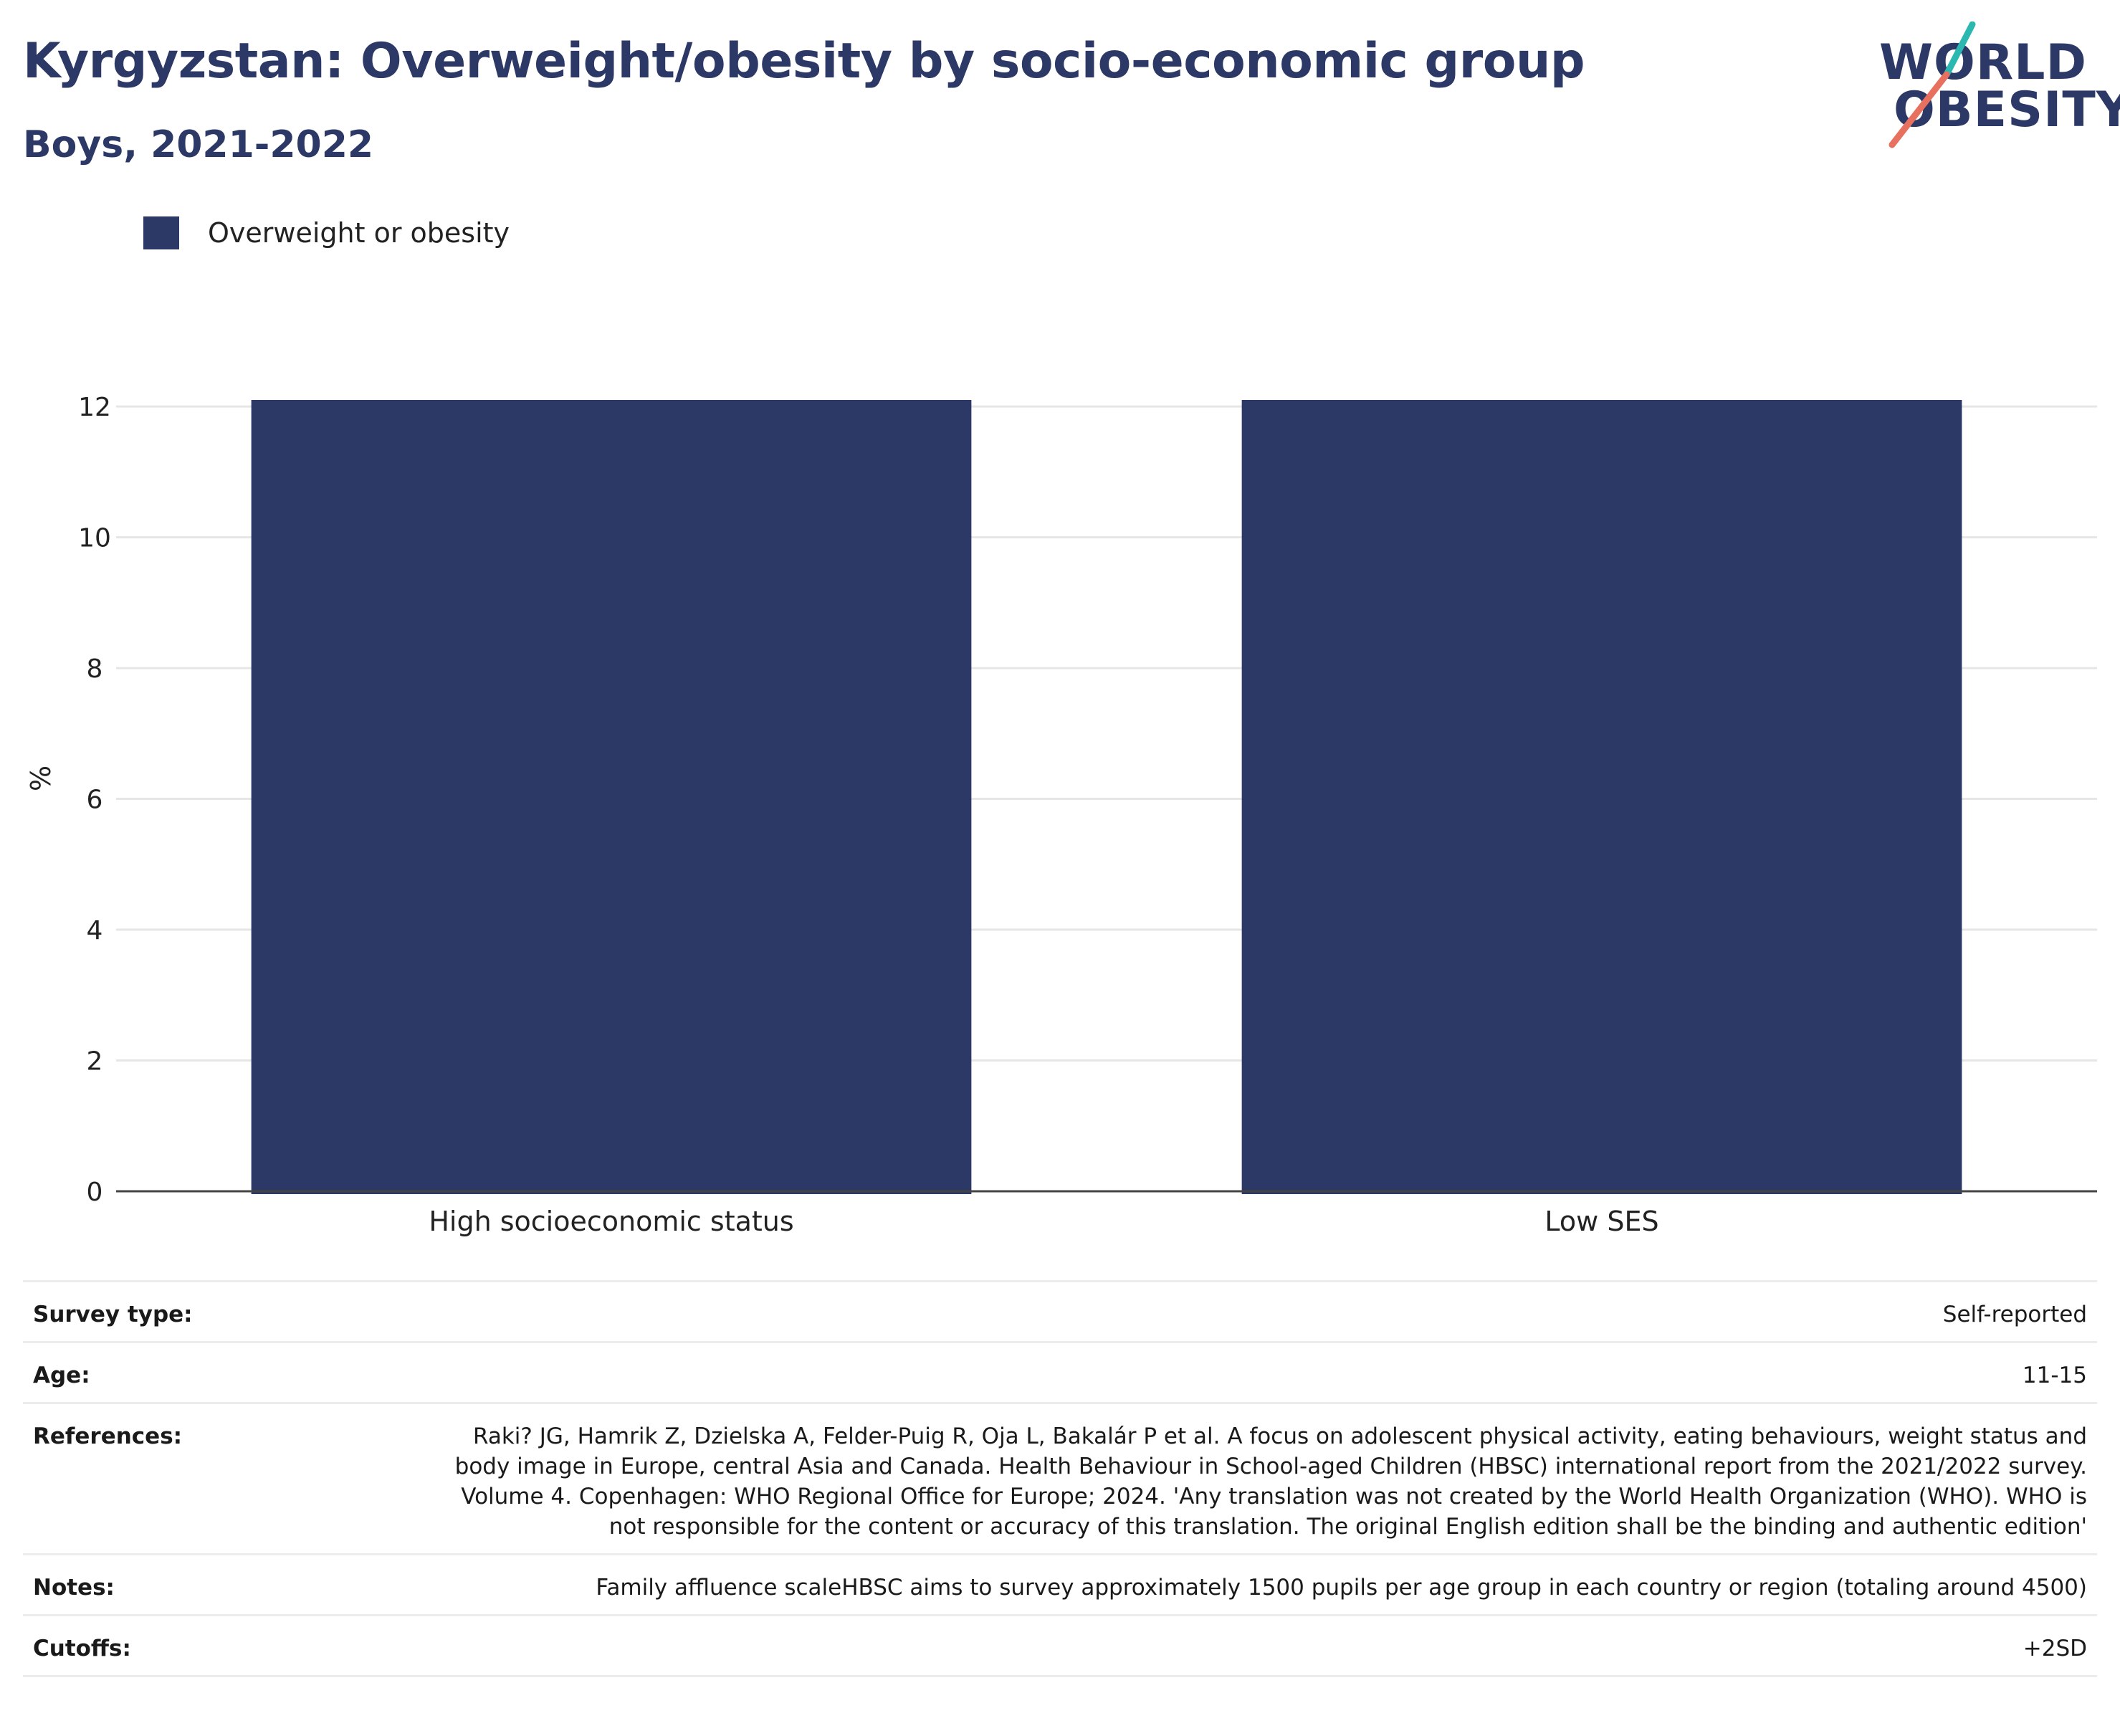 The height and width of the screenshot is (1736, 2120). I want to click on legend: Overweight or obesity, so click(327, 233).